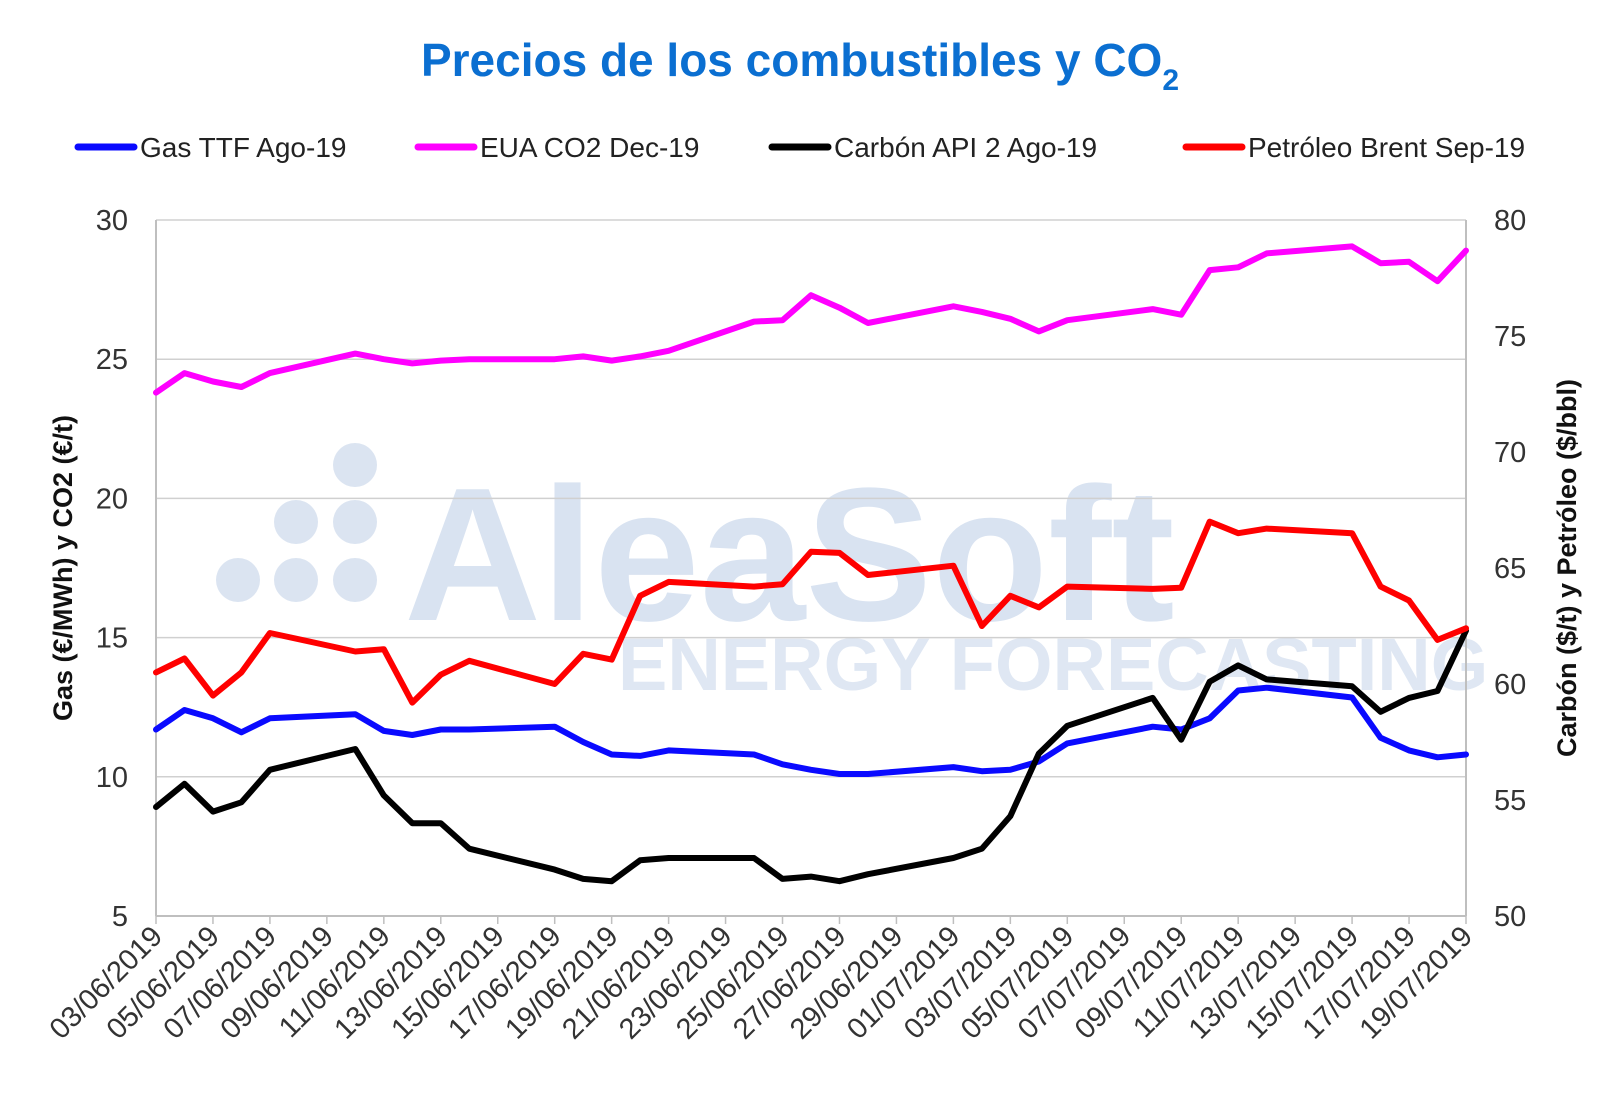  Describe the element at coordinates (112, 778) in the screenshot. I see `y-tick-label-left: 10` at that location.